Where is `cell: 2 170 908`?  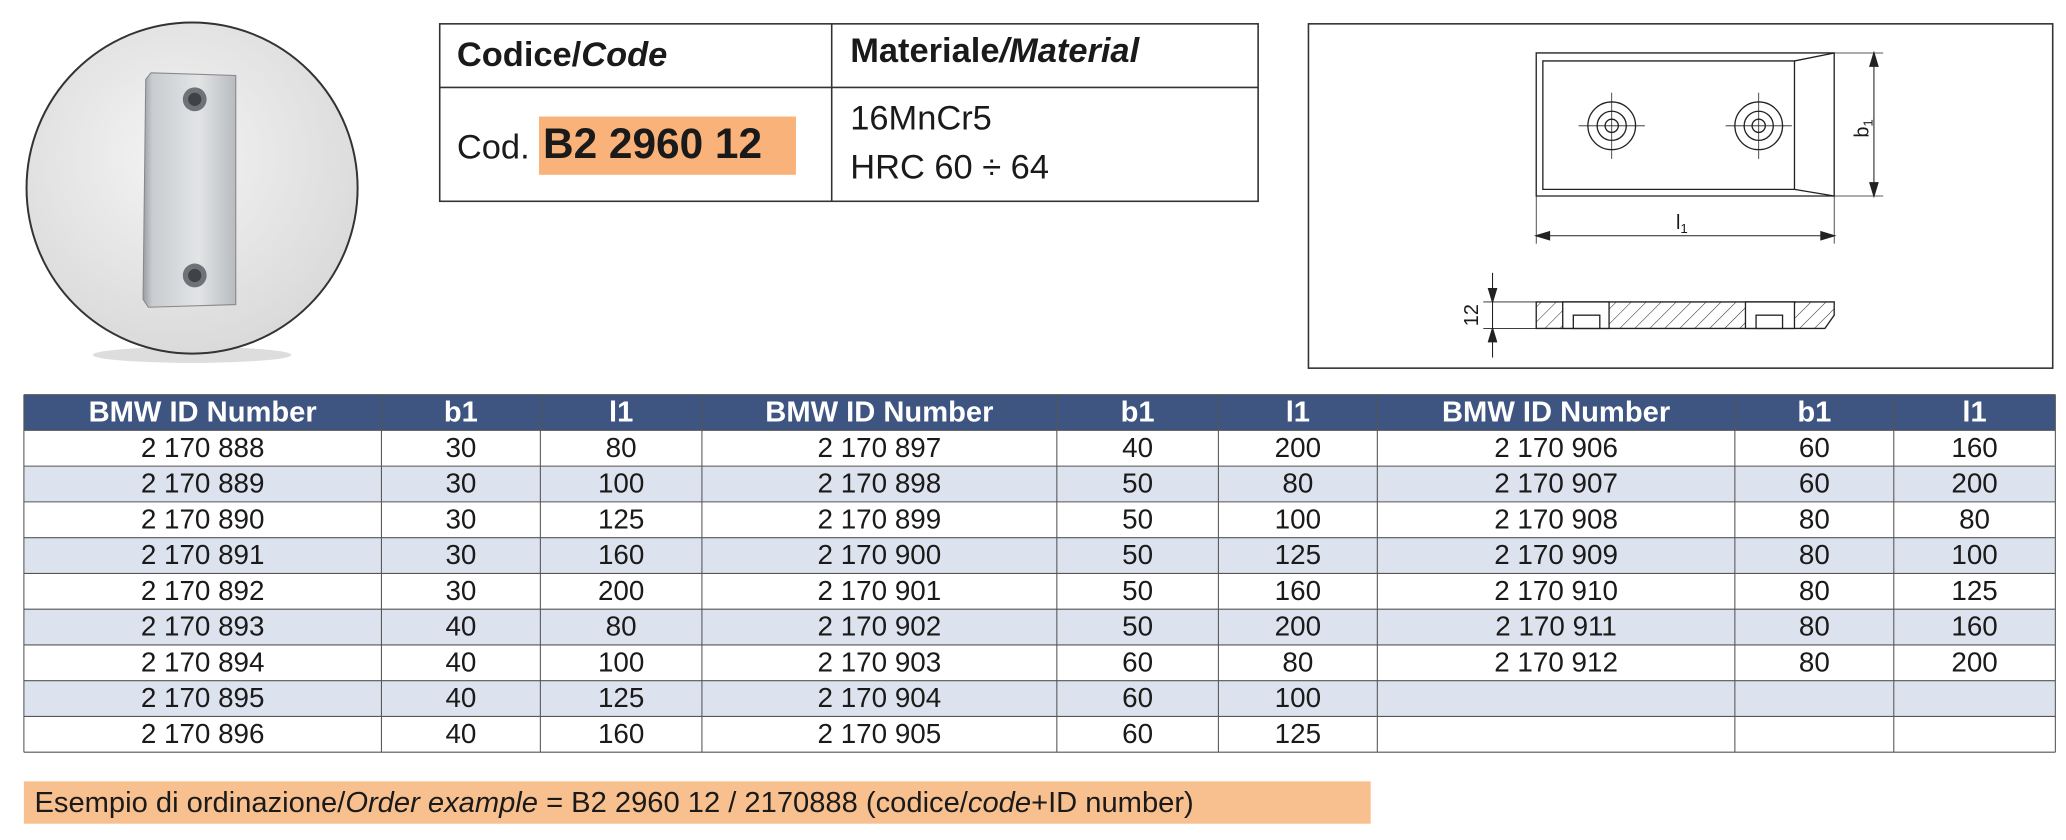
cell: 2 170 908 is located at coordinates (1556, 518).